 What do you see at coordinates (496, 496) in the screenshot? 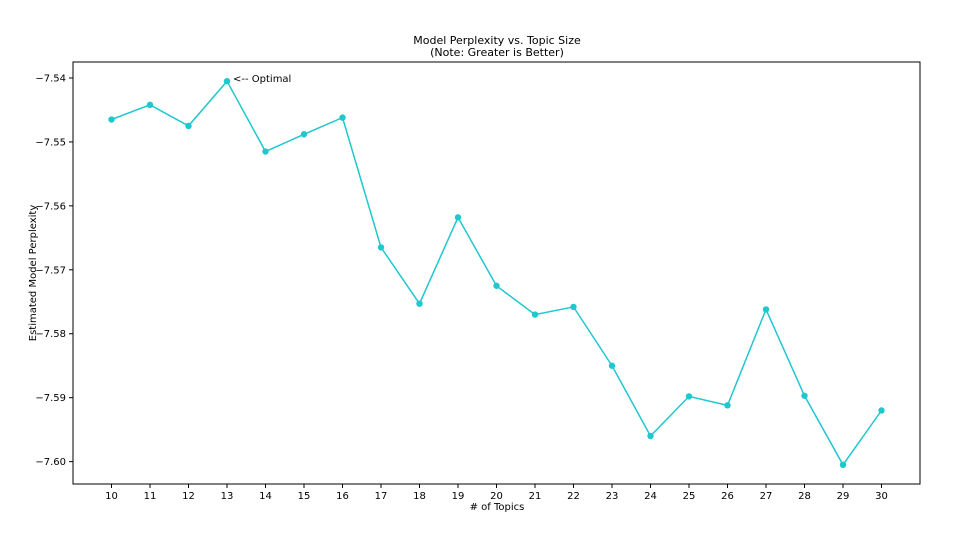
I see `x-tick-label: 20` at bounding box center [496, 496].